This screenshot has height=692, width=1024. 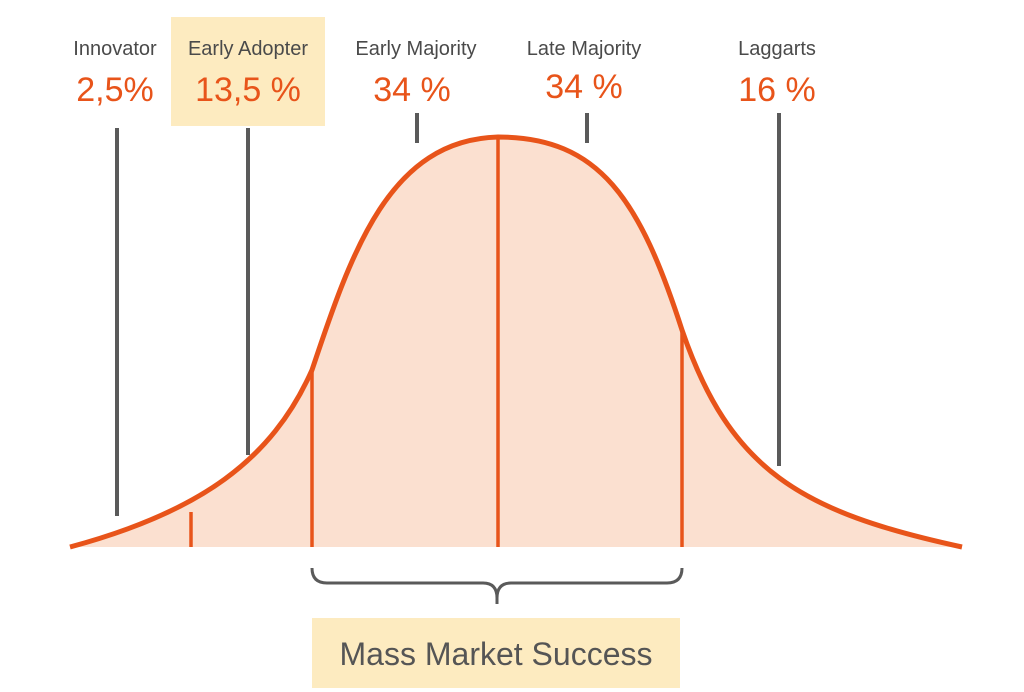 What do you see at coordinates (584, 49) in the screenshot?
I see `segment-label: Late Majority` at bounding box center [584, 49].